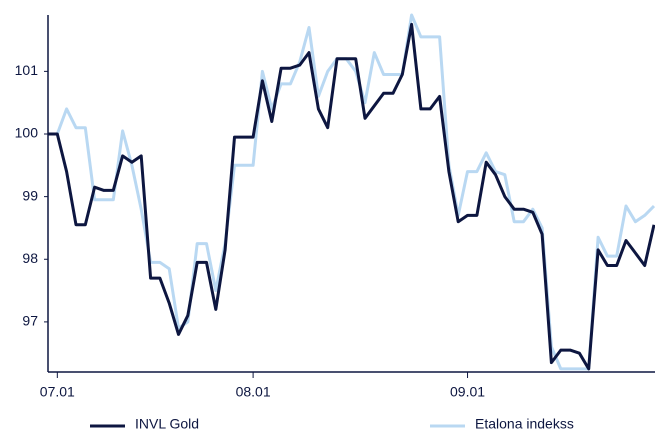 Image resolution: width=655 pixels, height=432 pixels. What do you see at coordinates (27, 133) in the screenshot?
I see `y-tick-label: 100` at bounding box center [27, 133].